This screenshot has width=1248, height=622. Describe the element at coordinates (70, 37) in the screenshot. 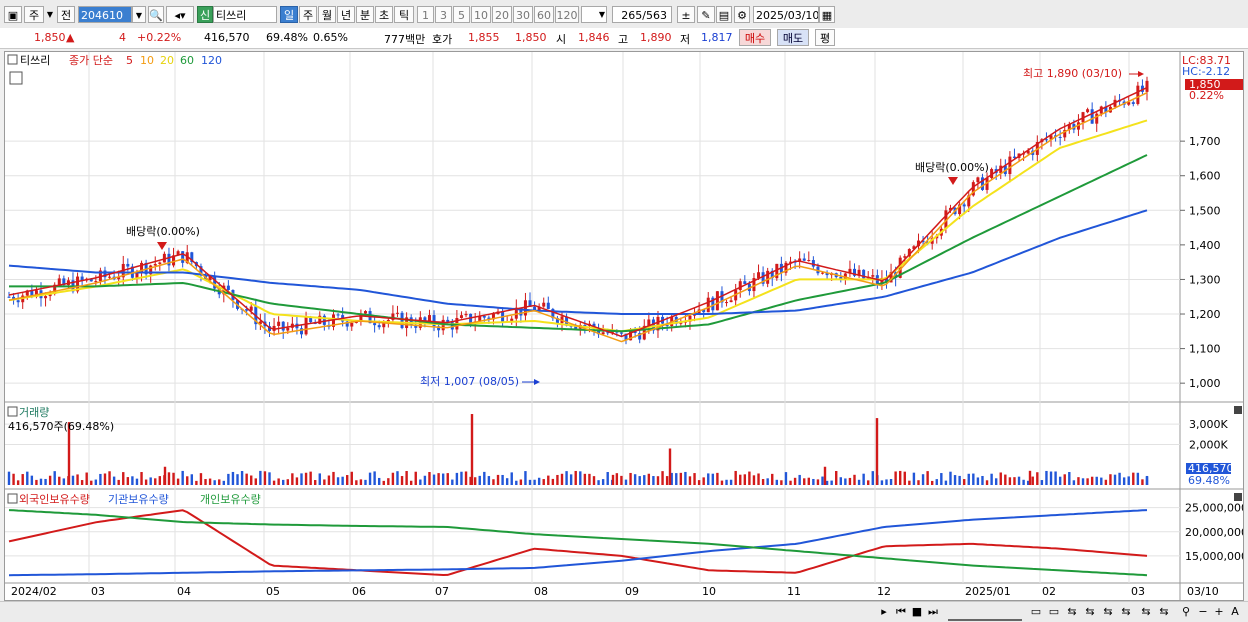

I see `up-arrow-icon: ▲` at that location.